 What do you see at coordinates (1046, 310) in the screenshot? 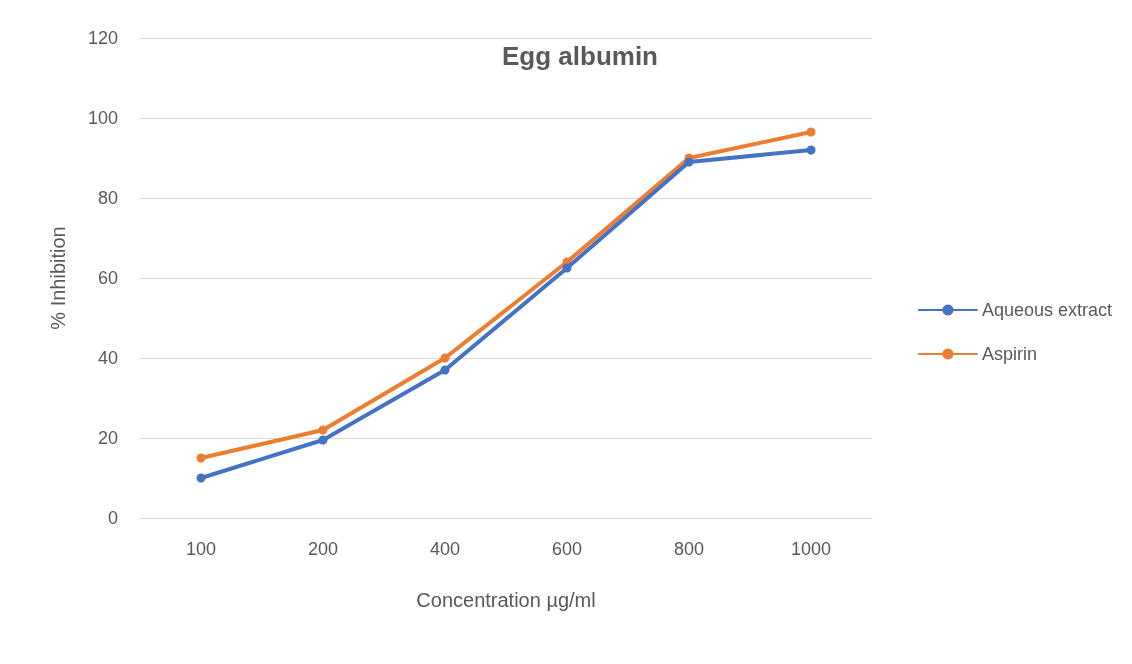
I see `legend-label: Aqueous extract` at bounding box center [1046, 310].